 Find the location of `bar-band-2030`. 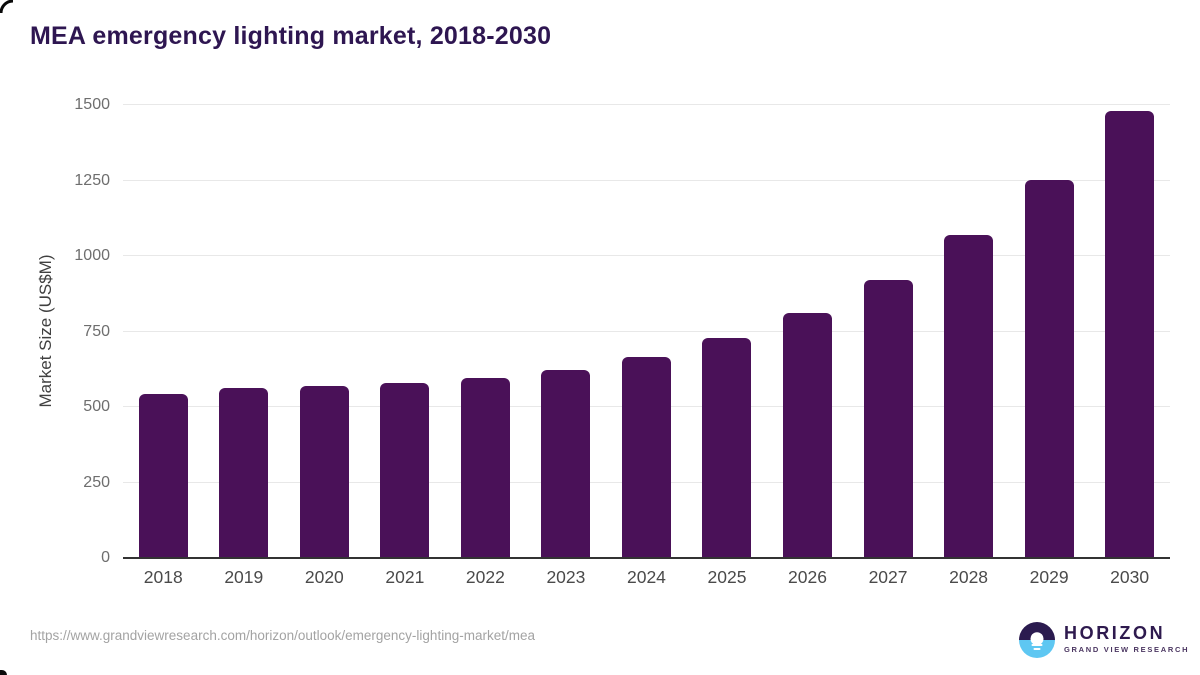

bar-band-2030 is located at coordinates (1129, 331).